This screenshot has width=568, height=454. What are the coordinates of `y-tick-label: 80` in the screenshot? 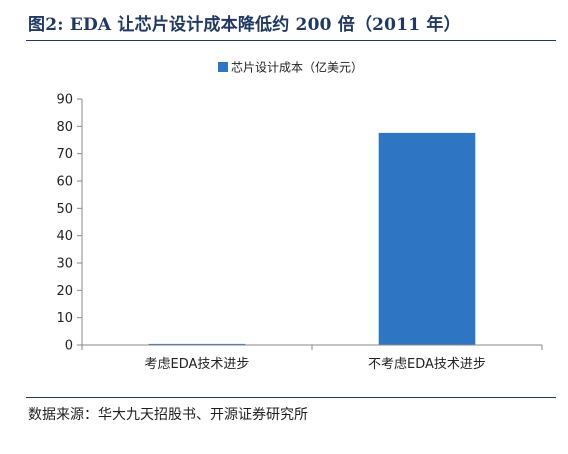 It's located at (64, 127).